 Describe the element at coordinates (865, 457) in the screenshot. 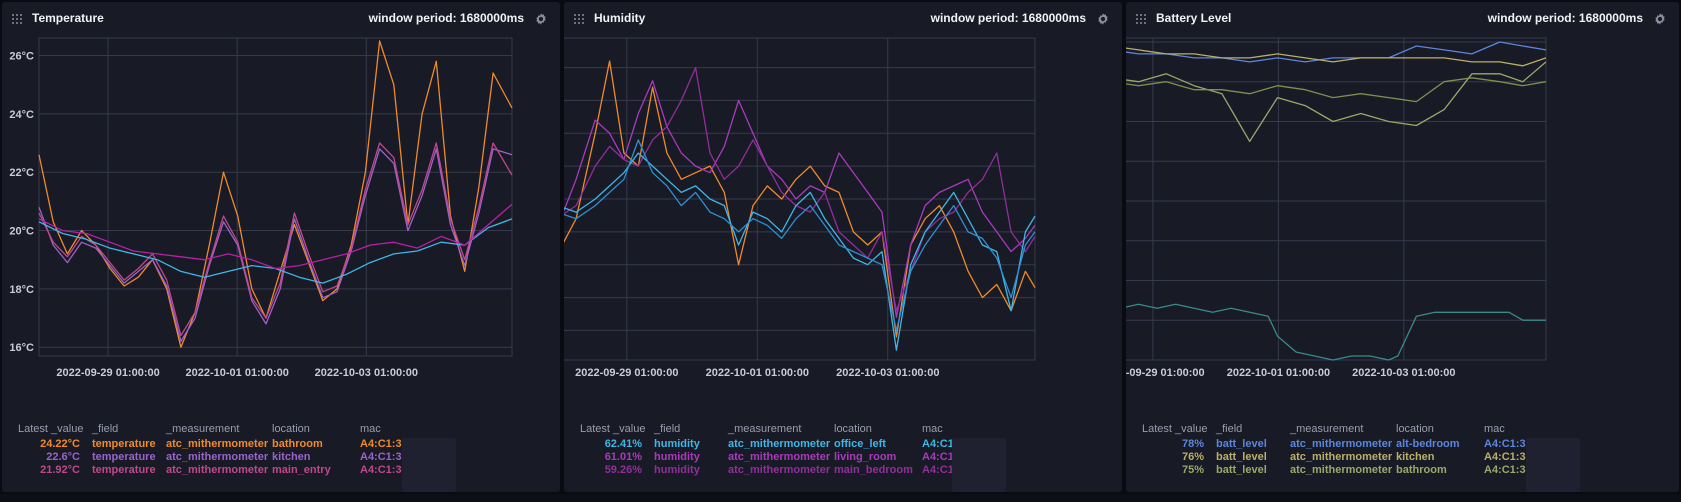

I see `legend-location: living_room` at that location.